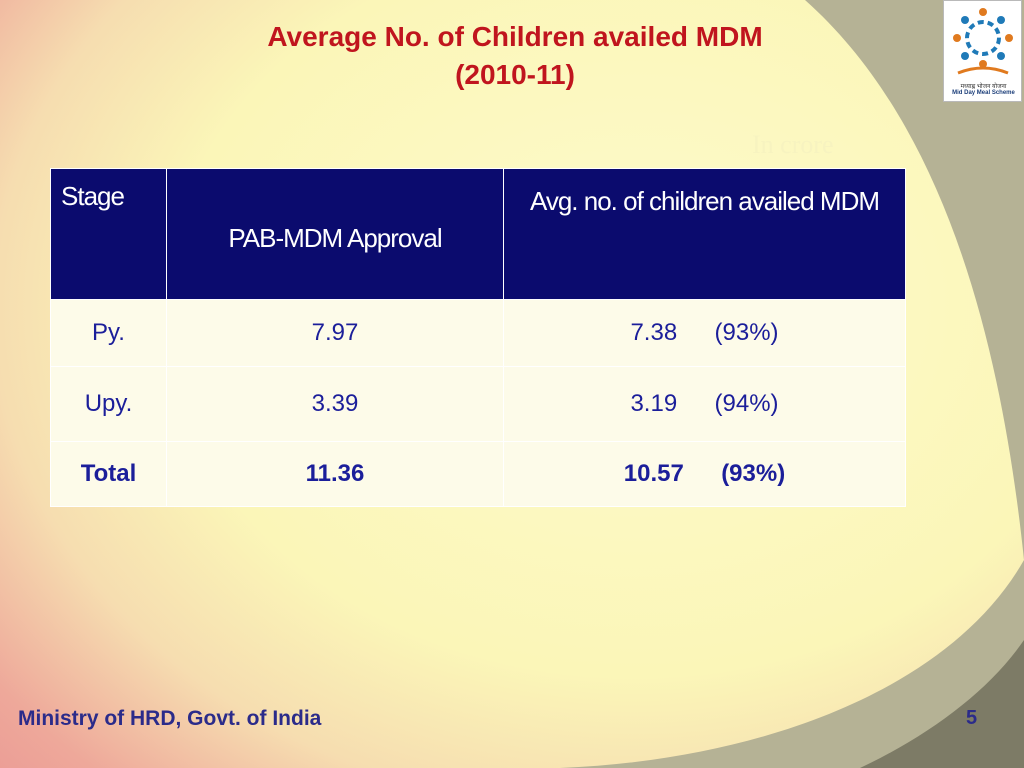 The image size is (1024, 768). I want to click on footer-ministry: Ministry of HRD, Govt. of India, so click(170, 718).